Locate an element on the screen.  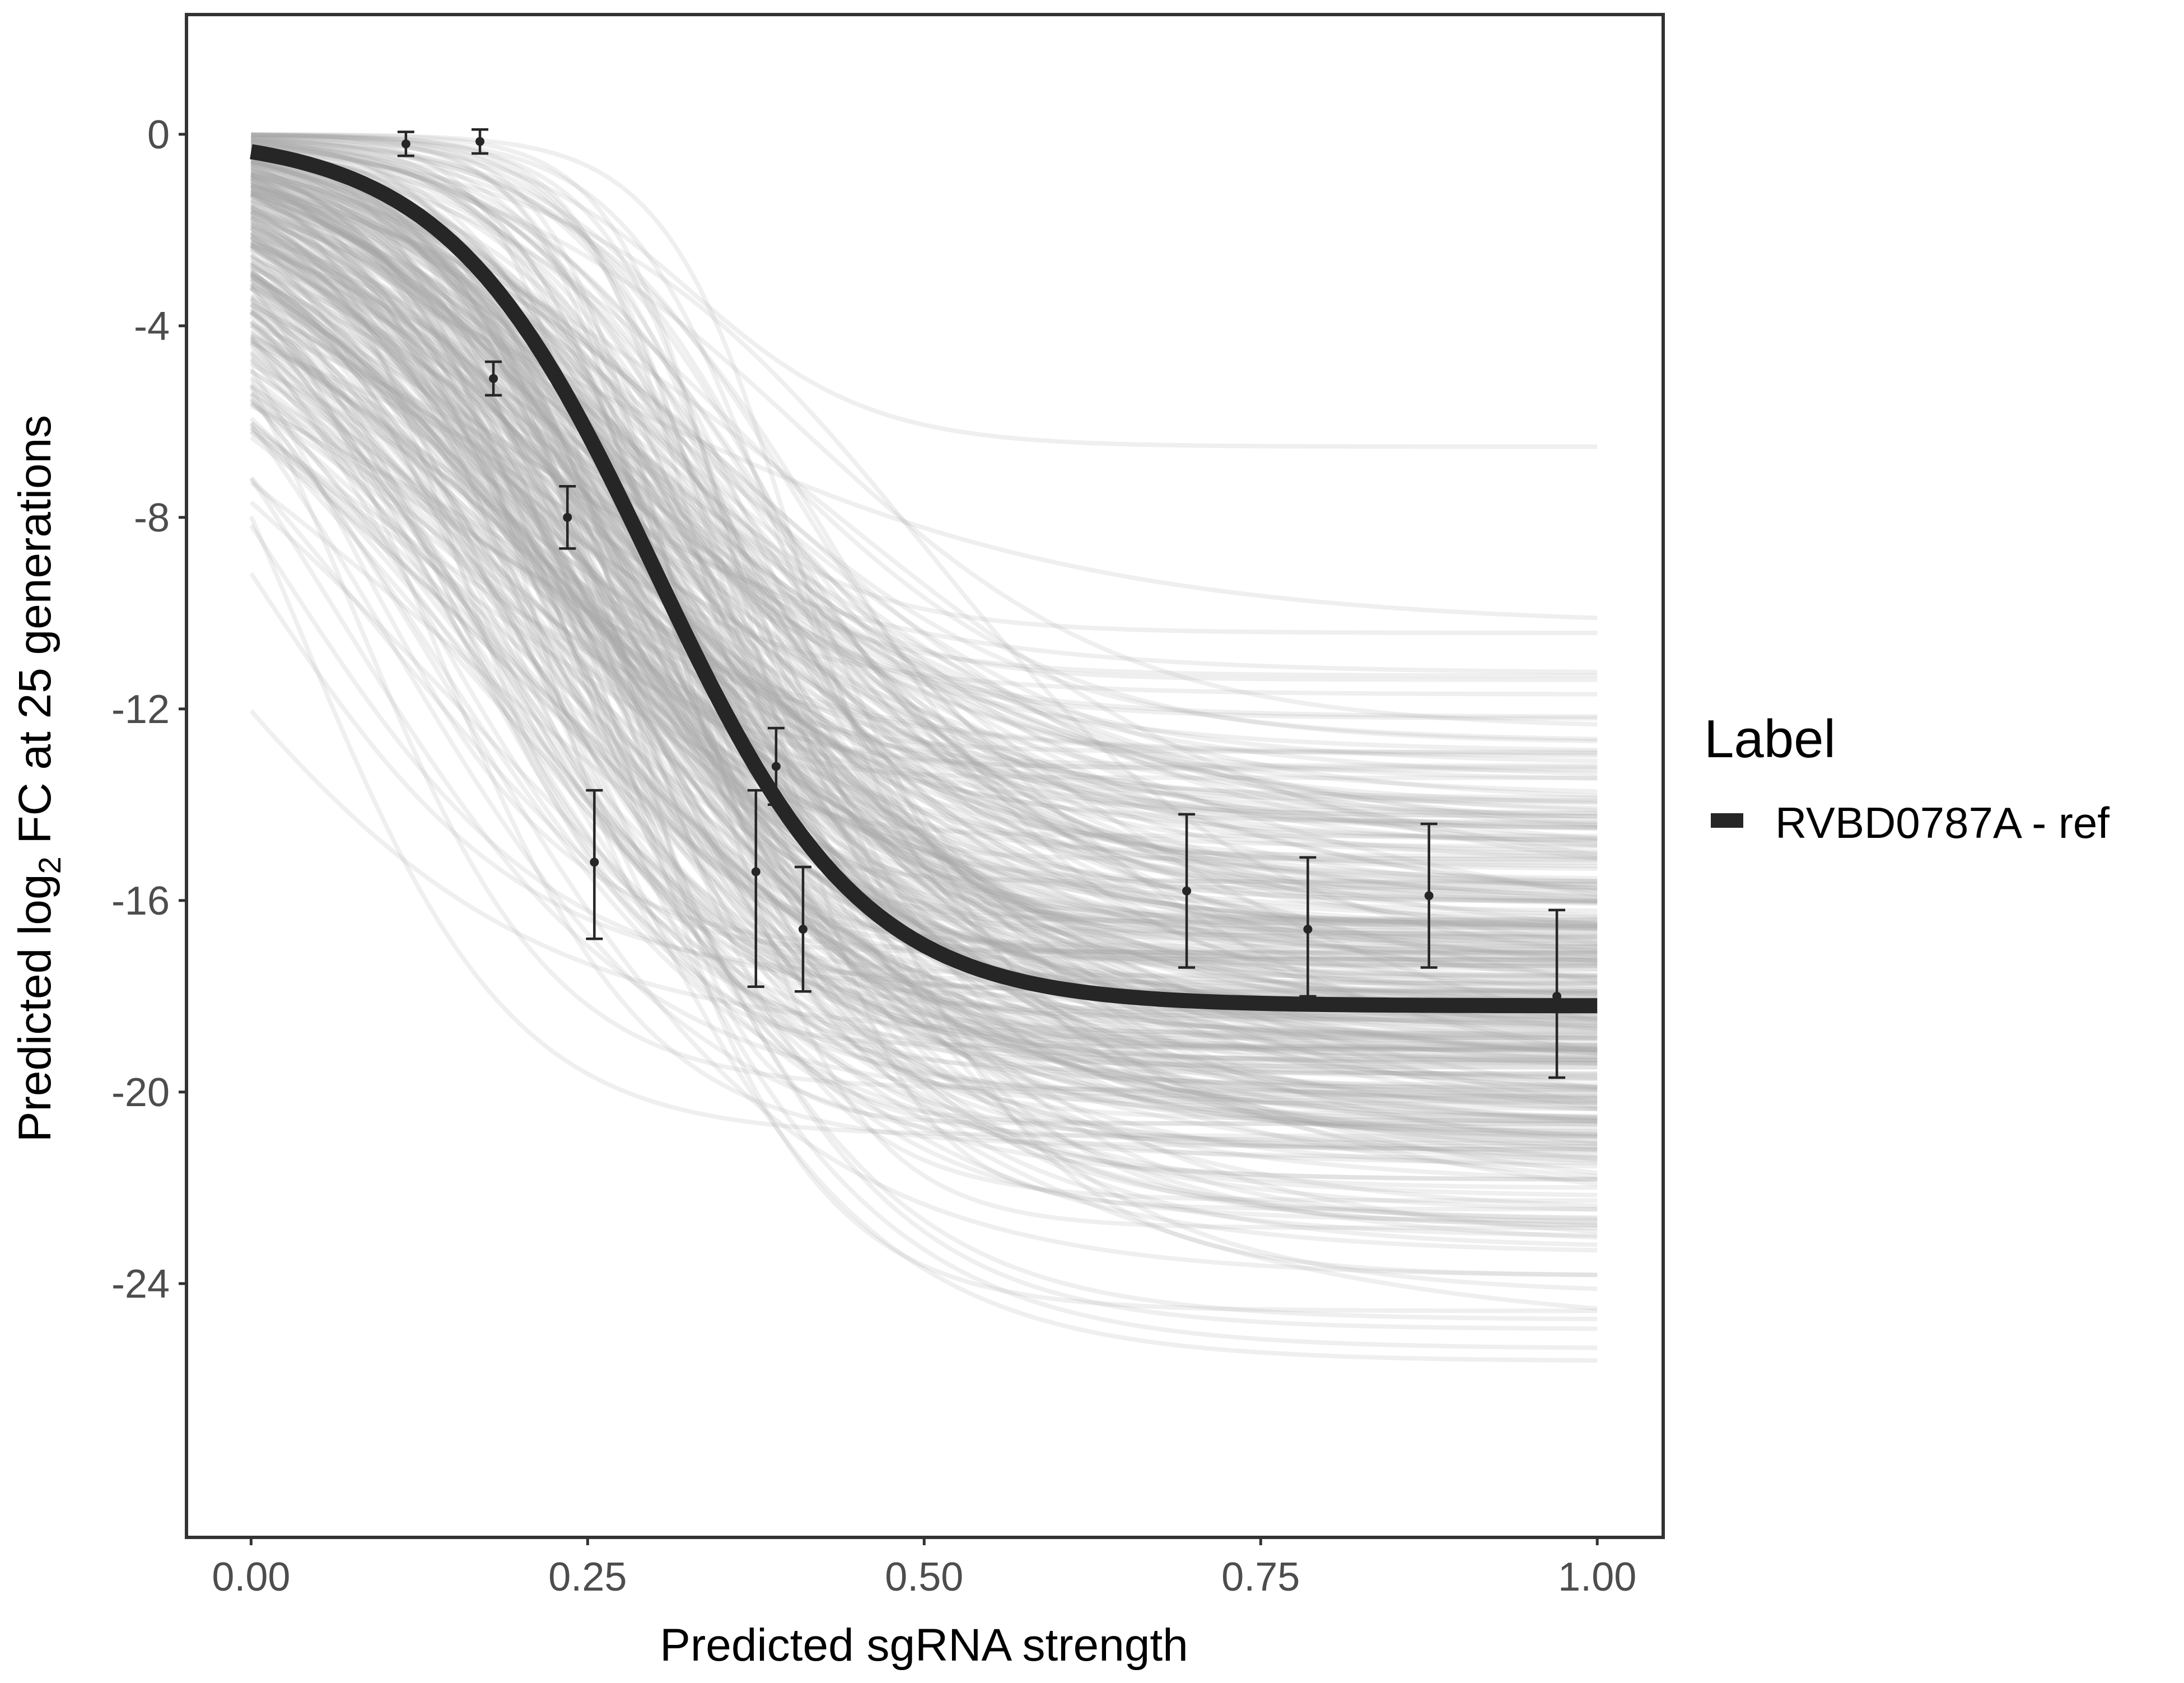
x-tick-label: 0.75 is located at coordinates (1261, 1577).